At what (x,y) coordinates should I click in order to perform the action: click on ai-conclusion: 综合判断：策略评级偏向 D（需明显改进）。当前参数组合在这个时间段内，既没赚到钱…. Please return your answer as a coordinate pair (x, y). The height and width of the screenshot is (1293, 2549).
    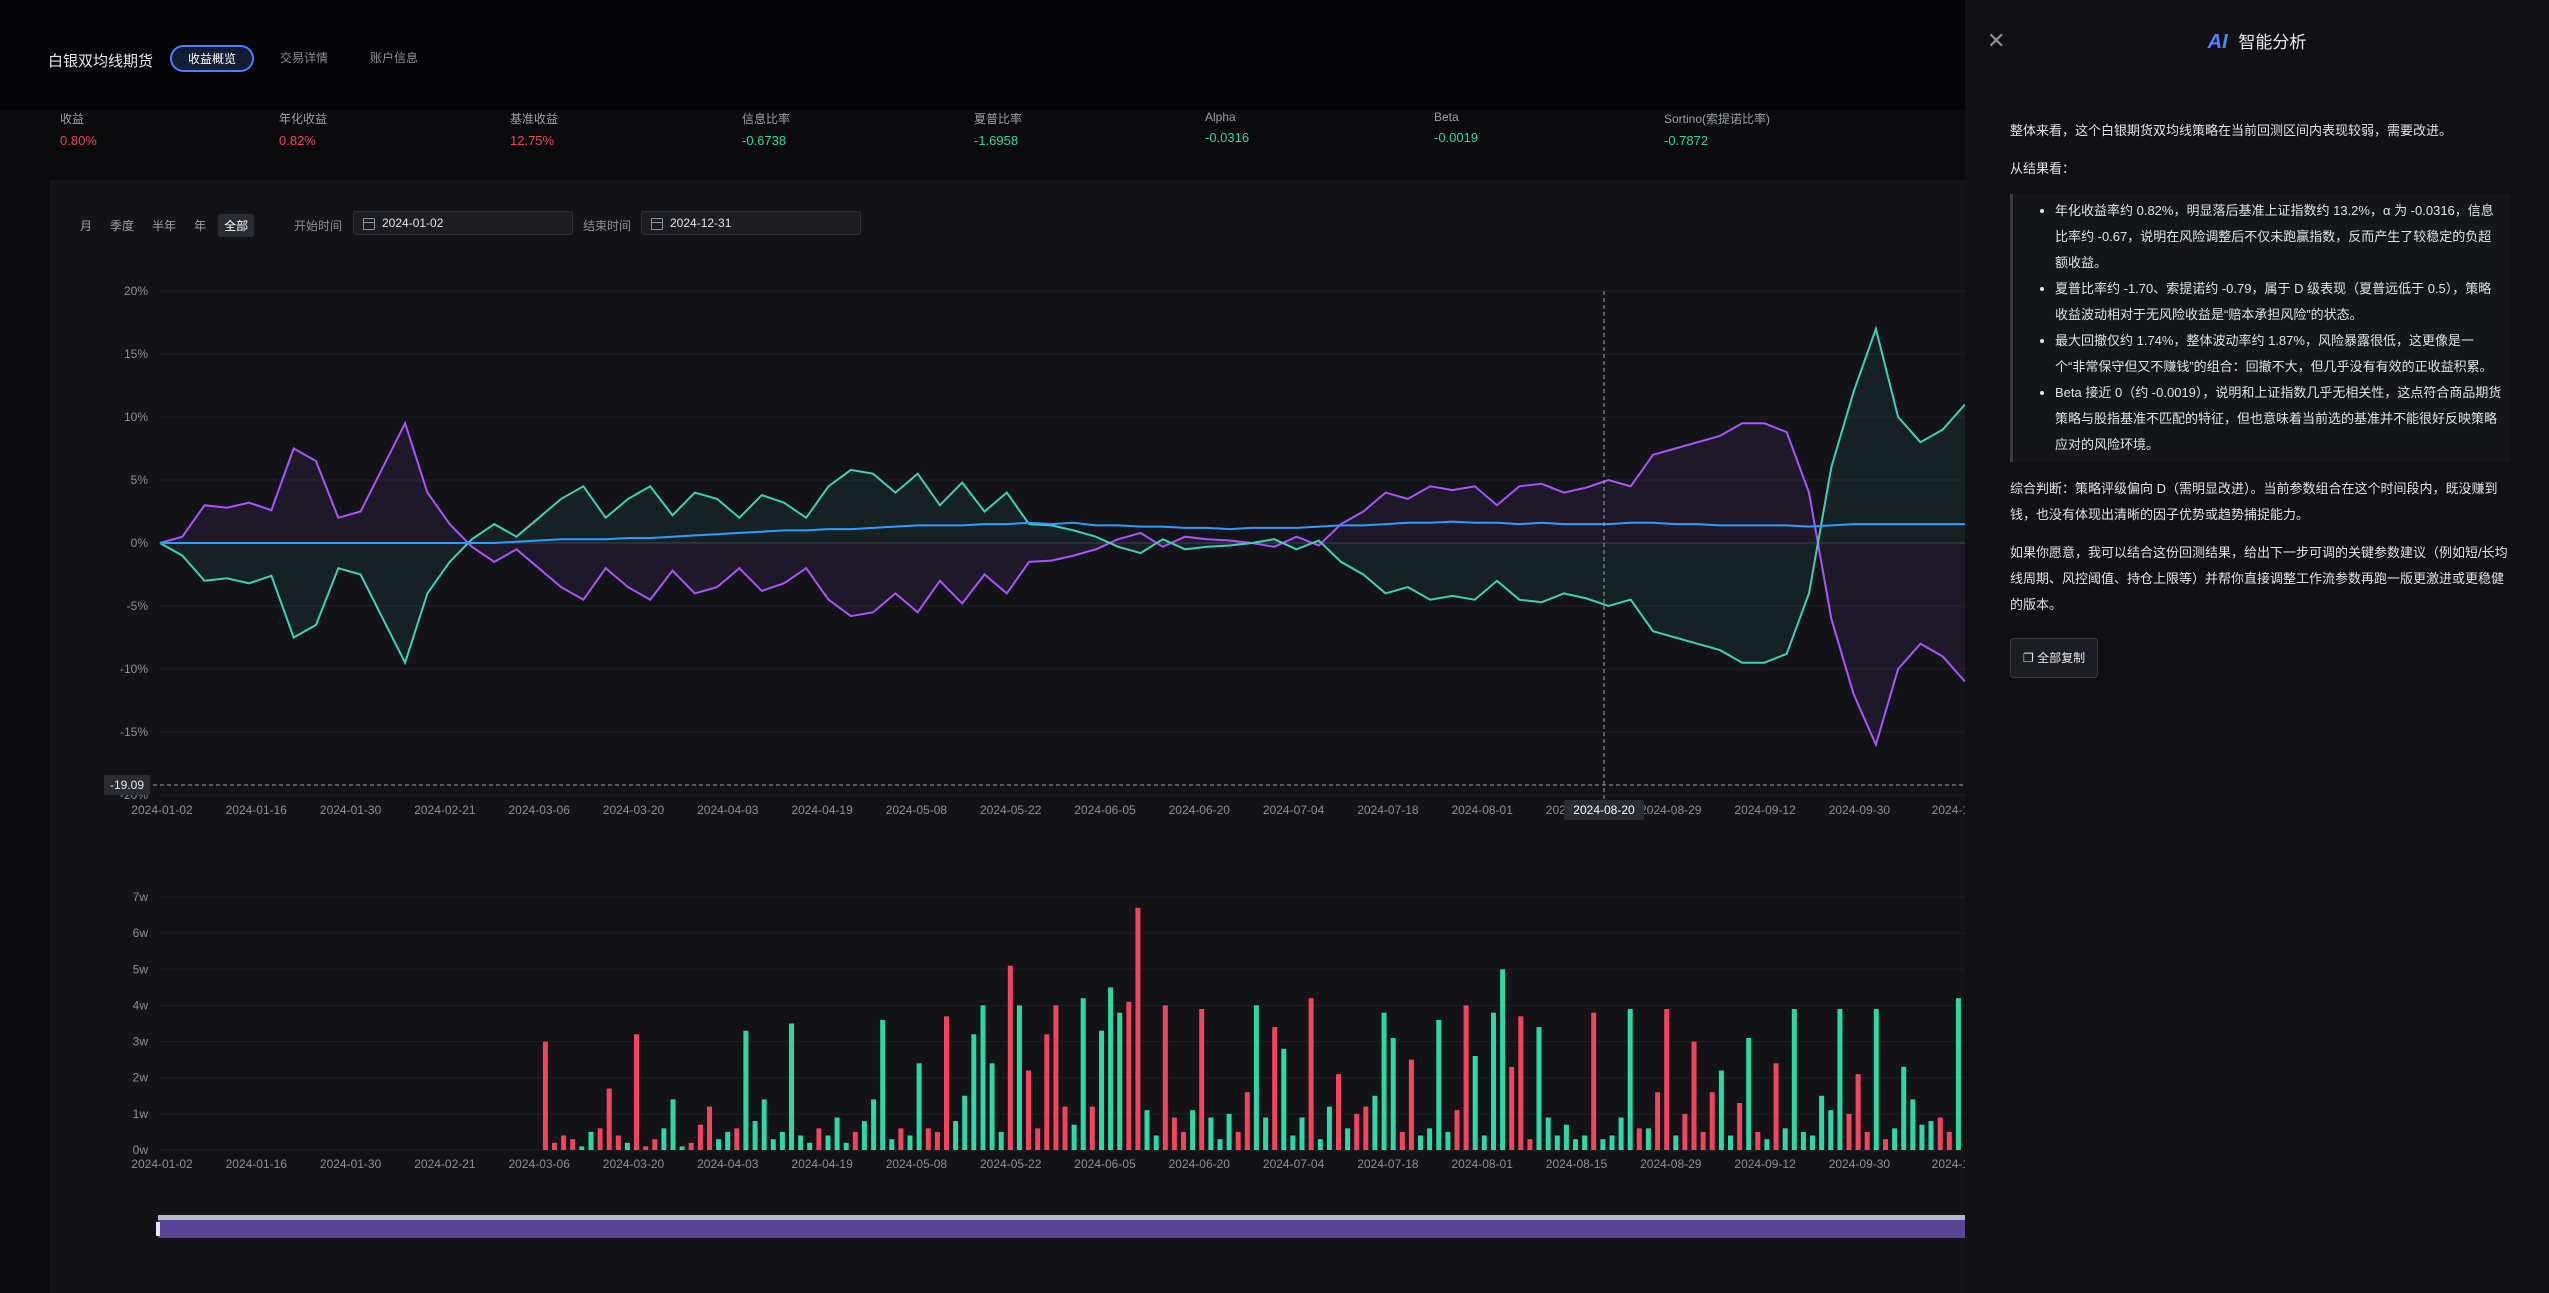
    Looking at the image, I should click on (2254, 501).